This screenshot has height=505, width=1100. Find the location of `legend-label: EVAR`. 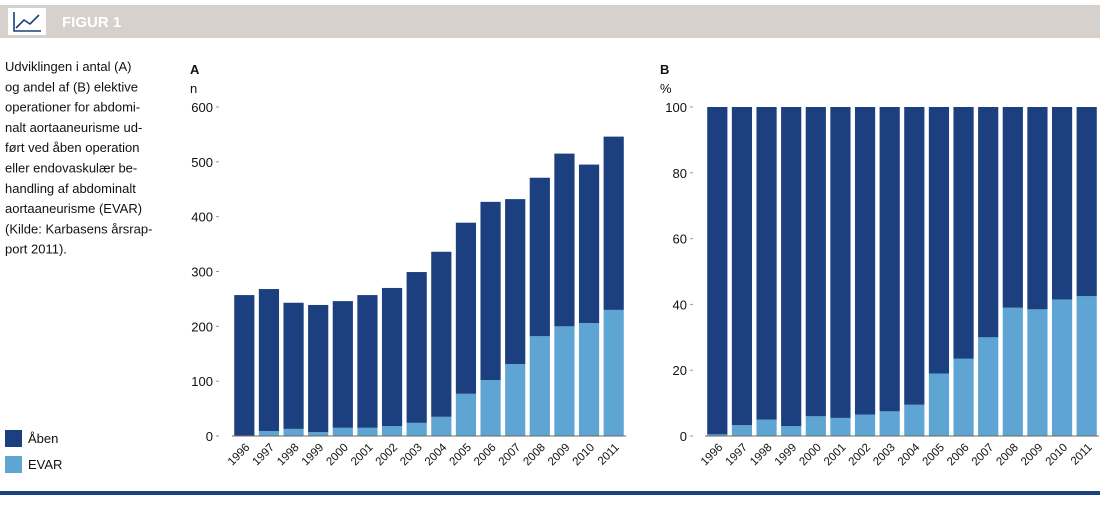

legend-label: EVAR is located at coordinates (45, 464).